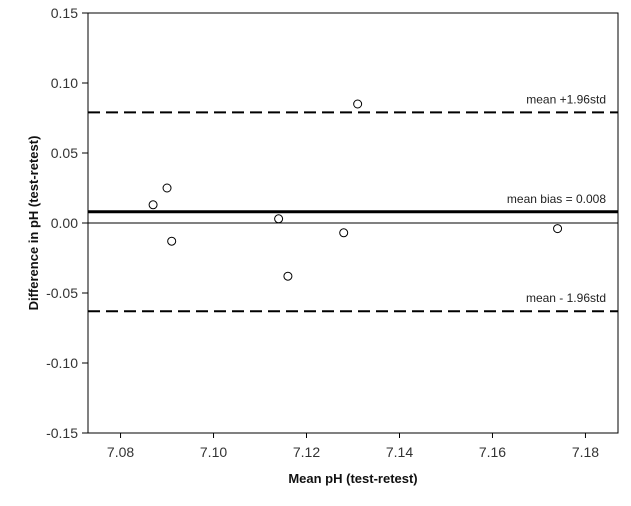 Image resolution: width=631 pixels, height=506 pixels. What do you see at coordinates (492, 452) in the screenshot?
I see `x-tick-label: 7.16` at bounding box center [492, 452].